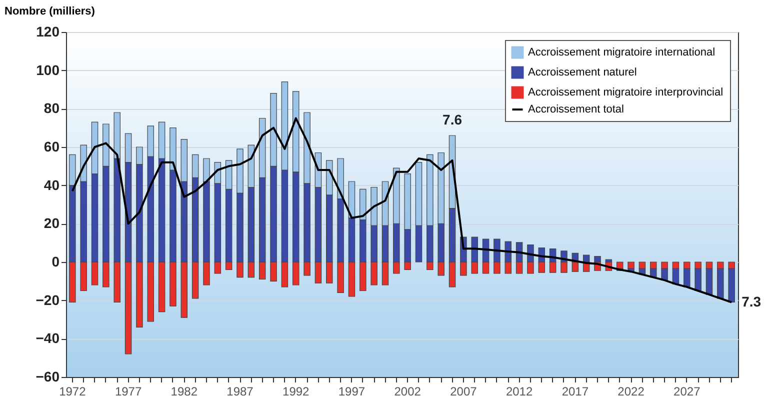 The width and height of the screenshot is (767, 403). Describe the element at coordinates (575, 391) in the screenshot. I see `x-tick-label: 2017` at that location.